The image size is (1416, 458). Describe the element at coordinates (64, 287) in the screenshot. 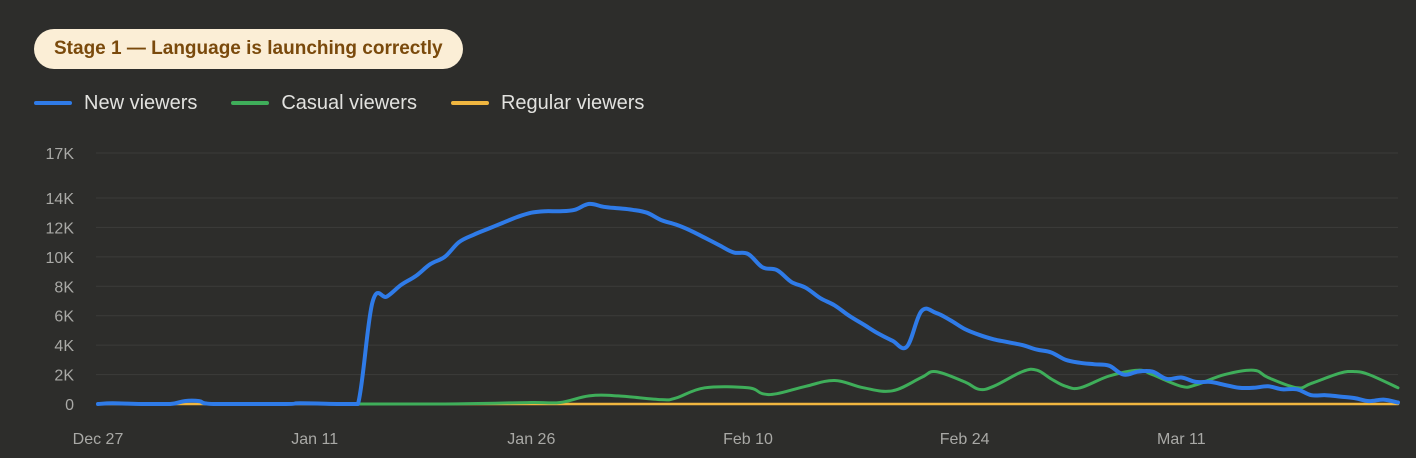

I see `y-tick-label: 8K` at that location.